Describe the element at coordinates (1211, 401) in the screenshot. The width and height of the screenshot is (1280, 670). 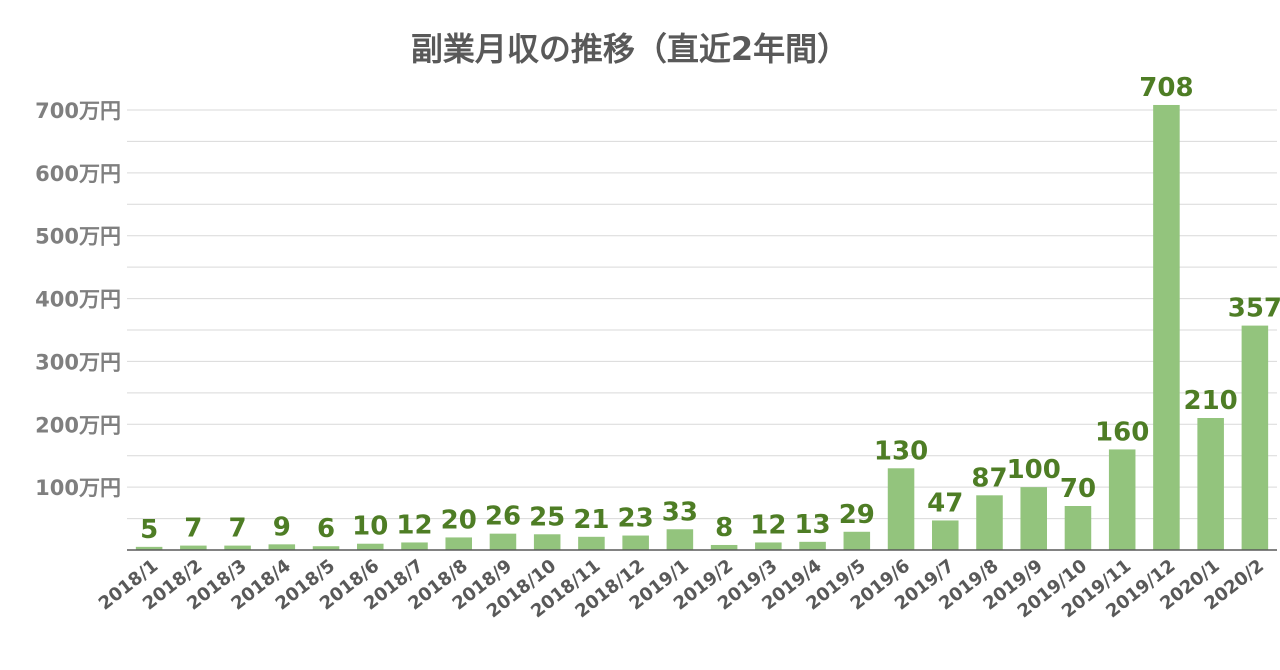
I see `data-label: 210` at that location.